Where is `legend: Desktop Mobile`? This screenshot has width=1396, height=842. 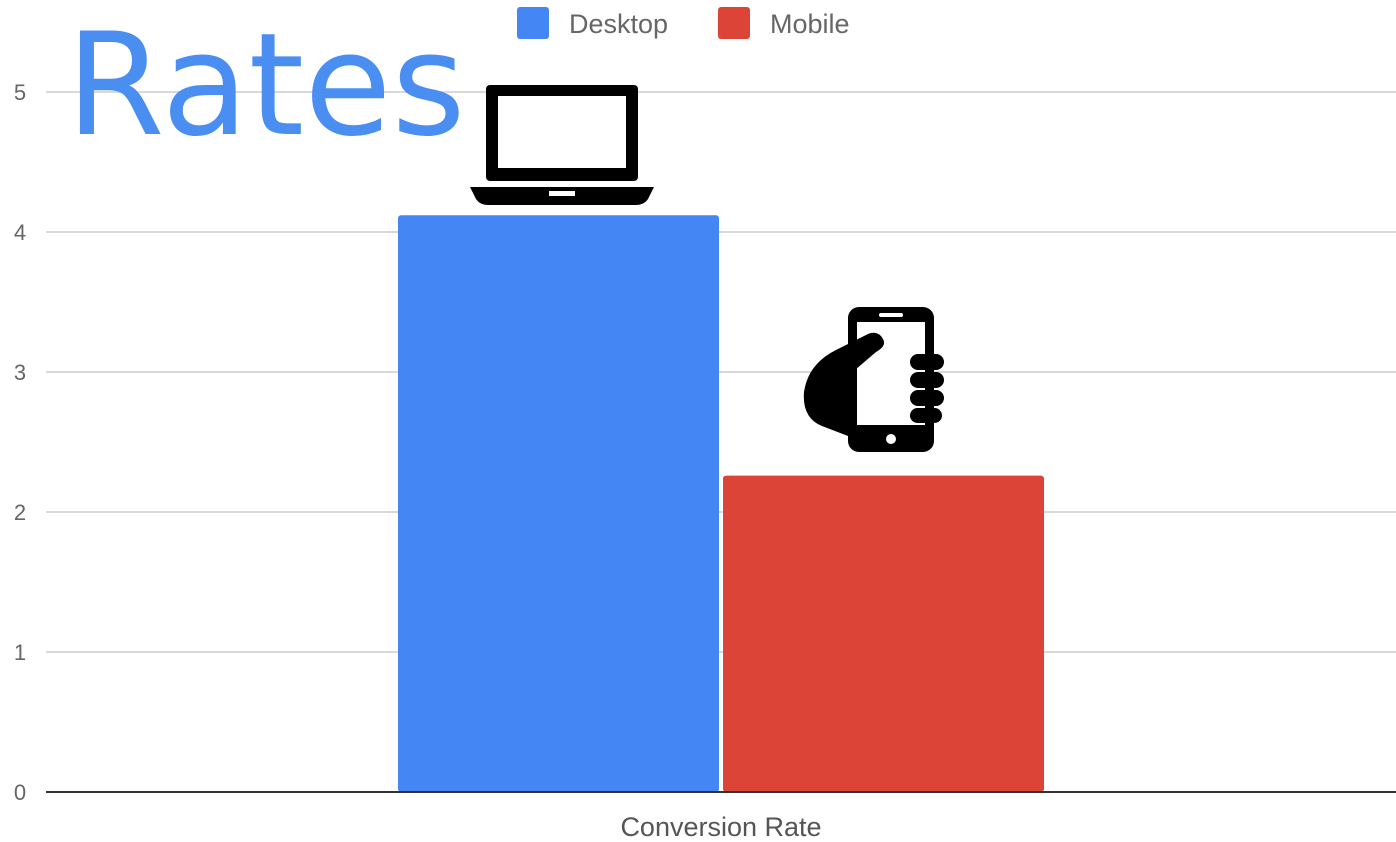 legend: Desktop Mobile is located at coordinates (683, 23).